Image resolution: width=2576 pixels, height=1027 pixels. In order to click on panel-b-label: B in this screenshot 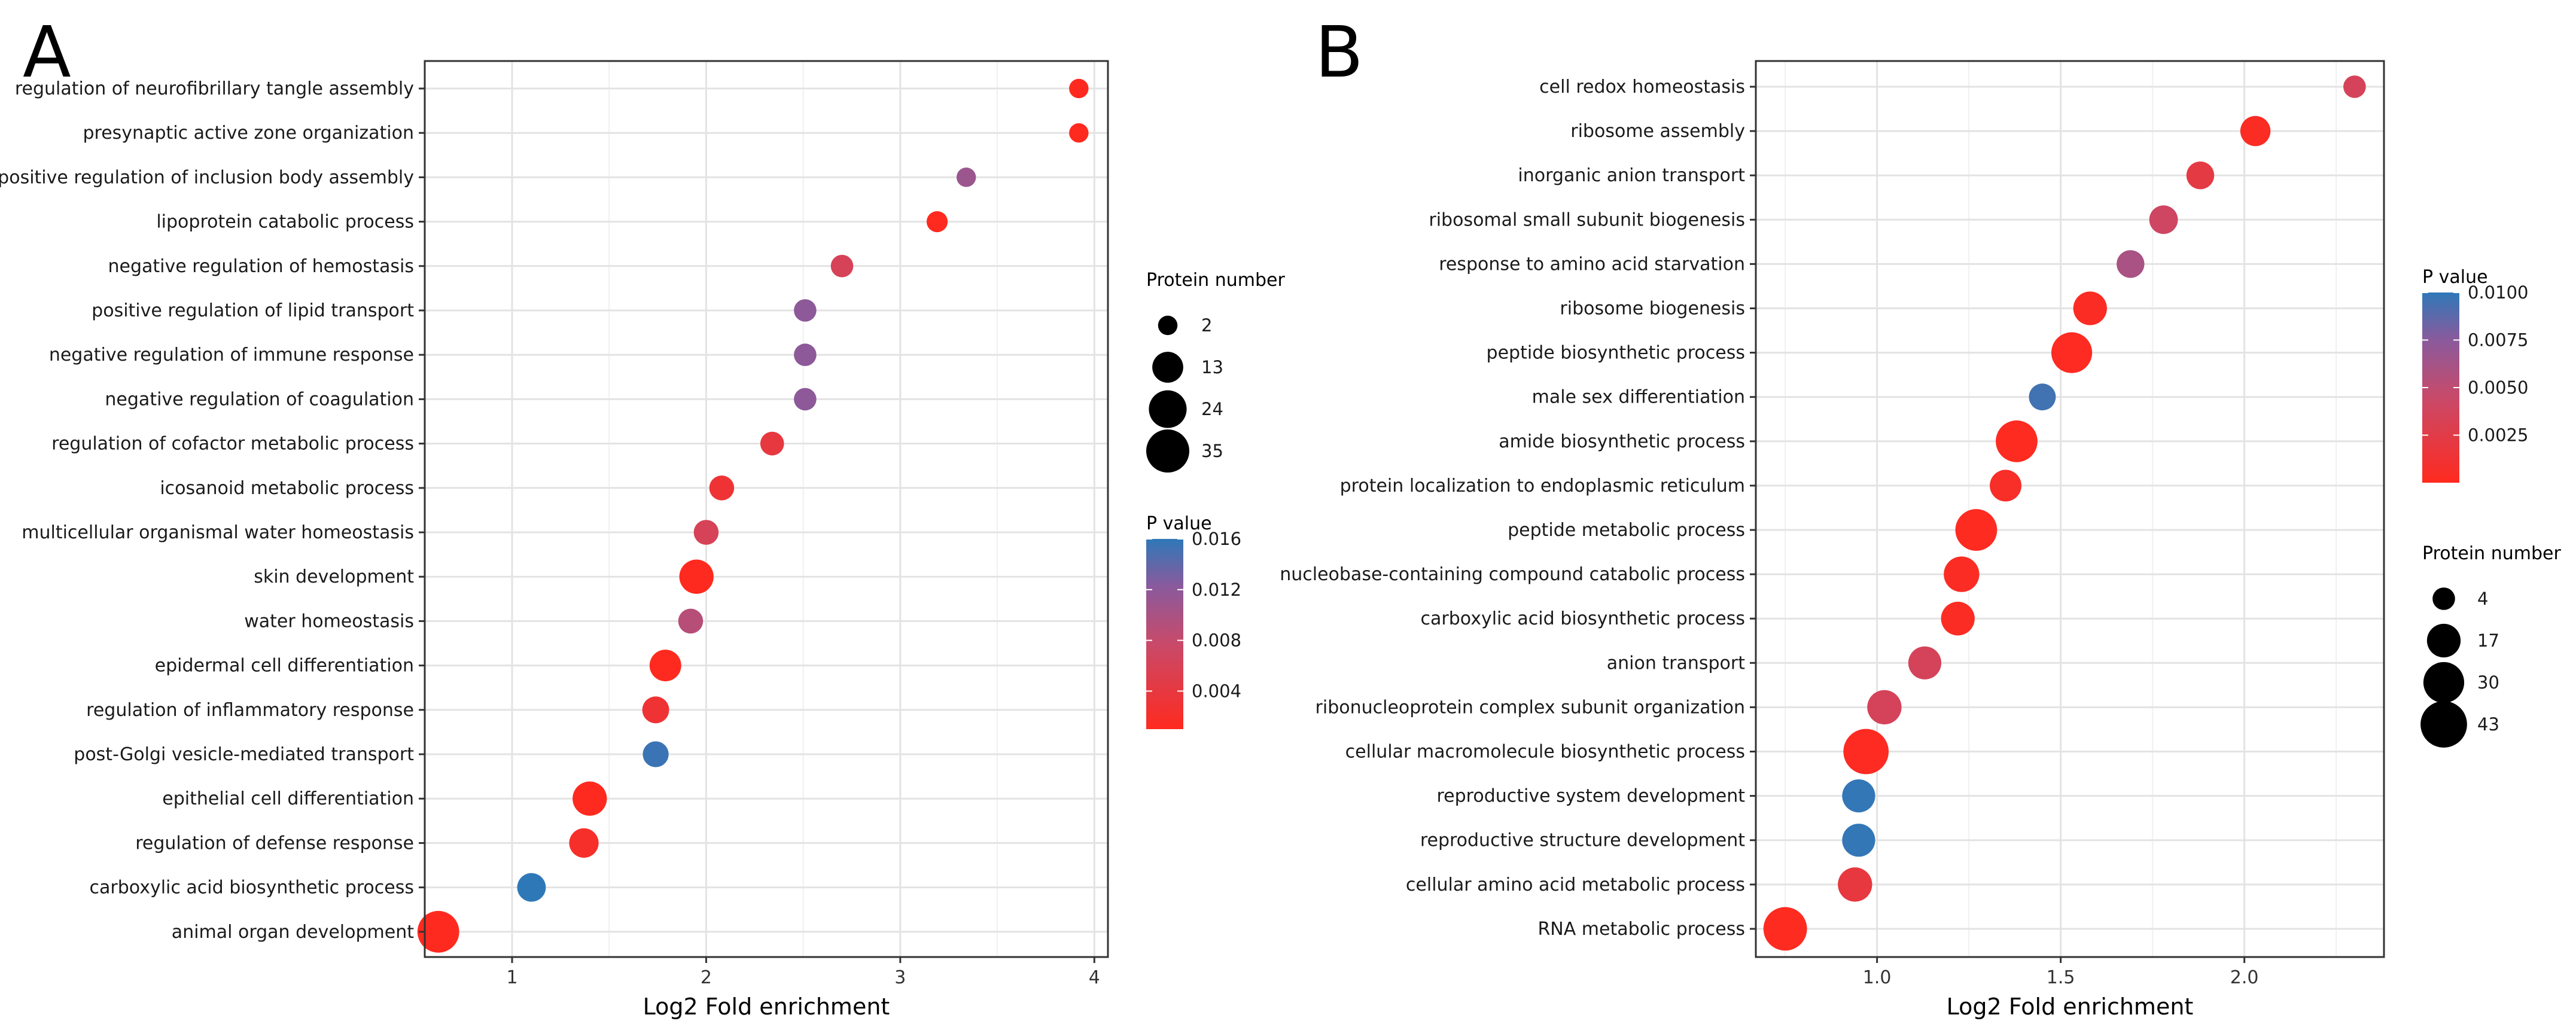, I will do `click(1339, 52)`.